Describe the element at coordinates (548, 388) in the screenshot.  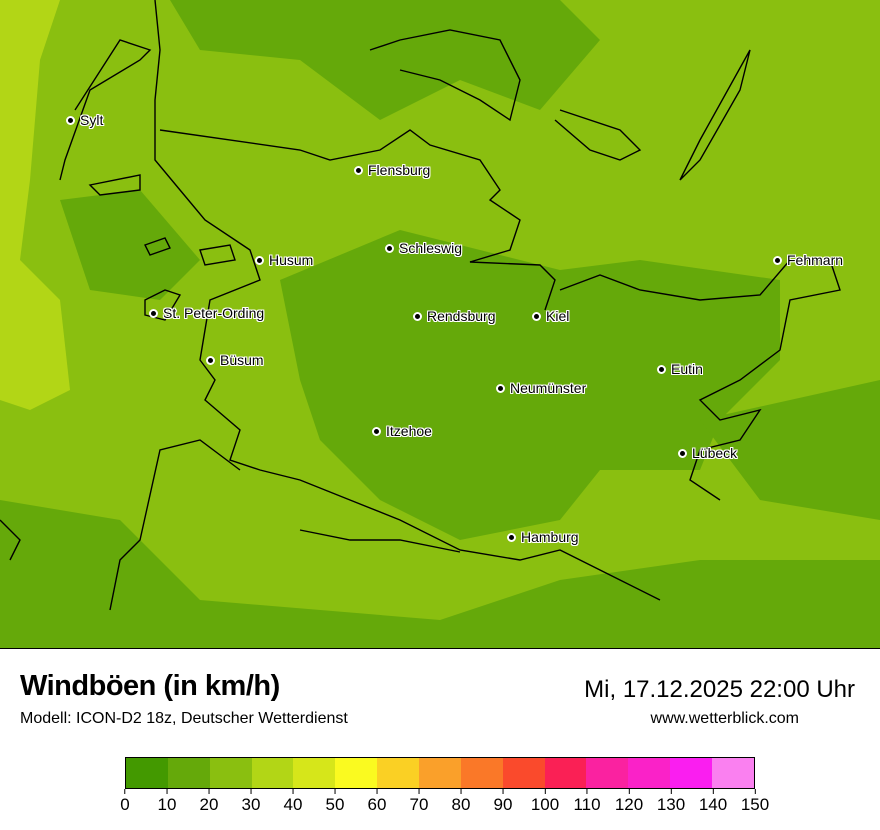
I see `city-label: Neumünster` at that location.